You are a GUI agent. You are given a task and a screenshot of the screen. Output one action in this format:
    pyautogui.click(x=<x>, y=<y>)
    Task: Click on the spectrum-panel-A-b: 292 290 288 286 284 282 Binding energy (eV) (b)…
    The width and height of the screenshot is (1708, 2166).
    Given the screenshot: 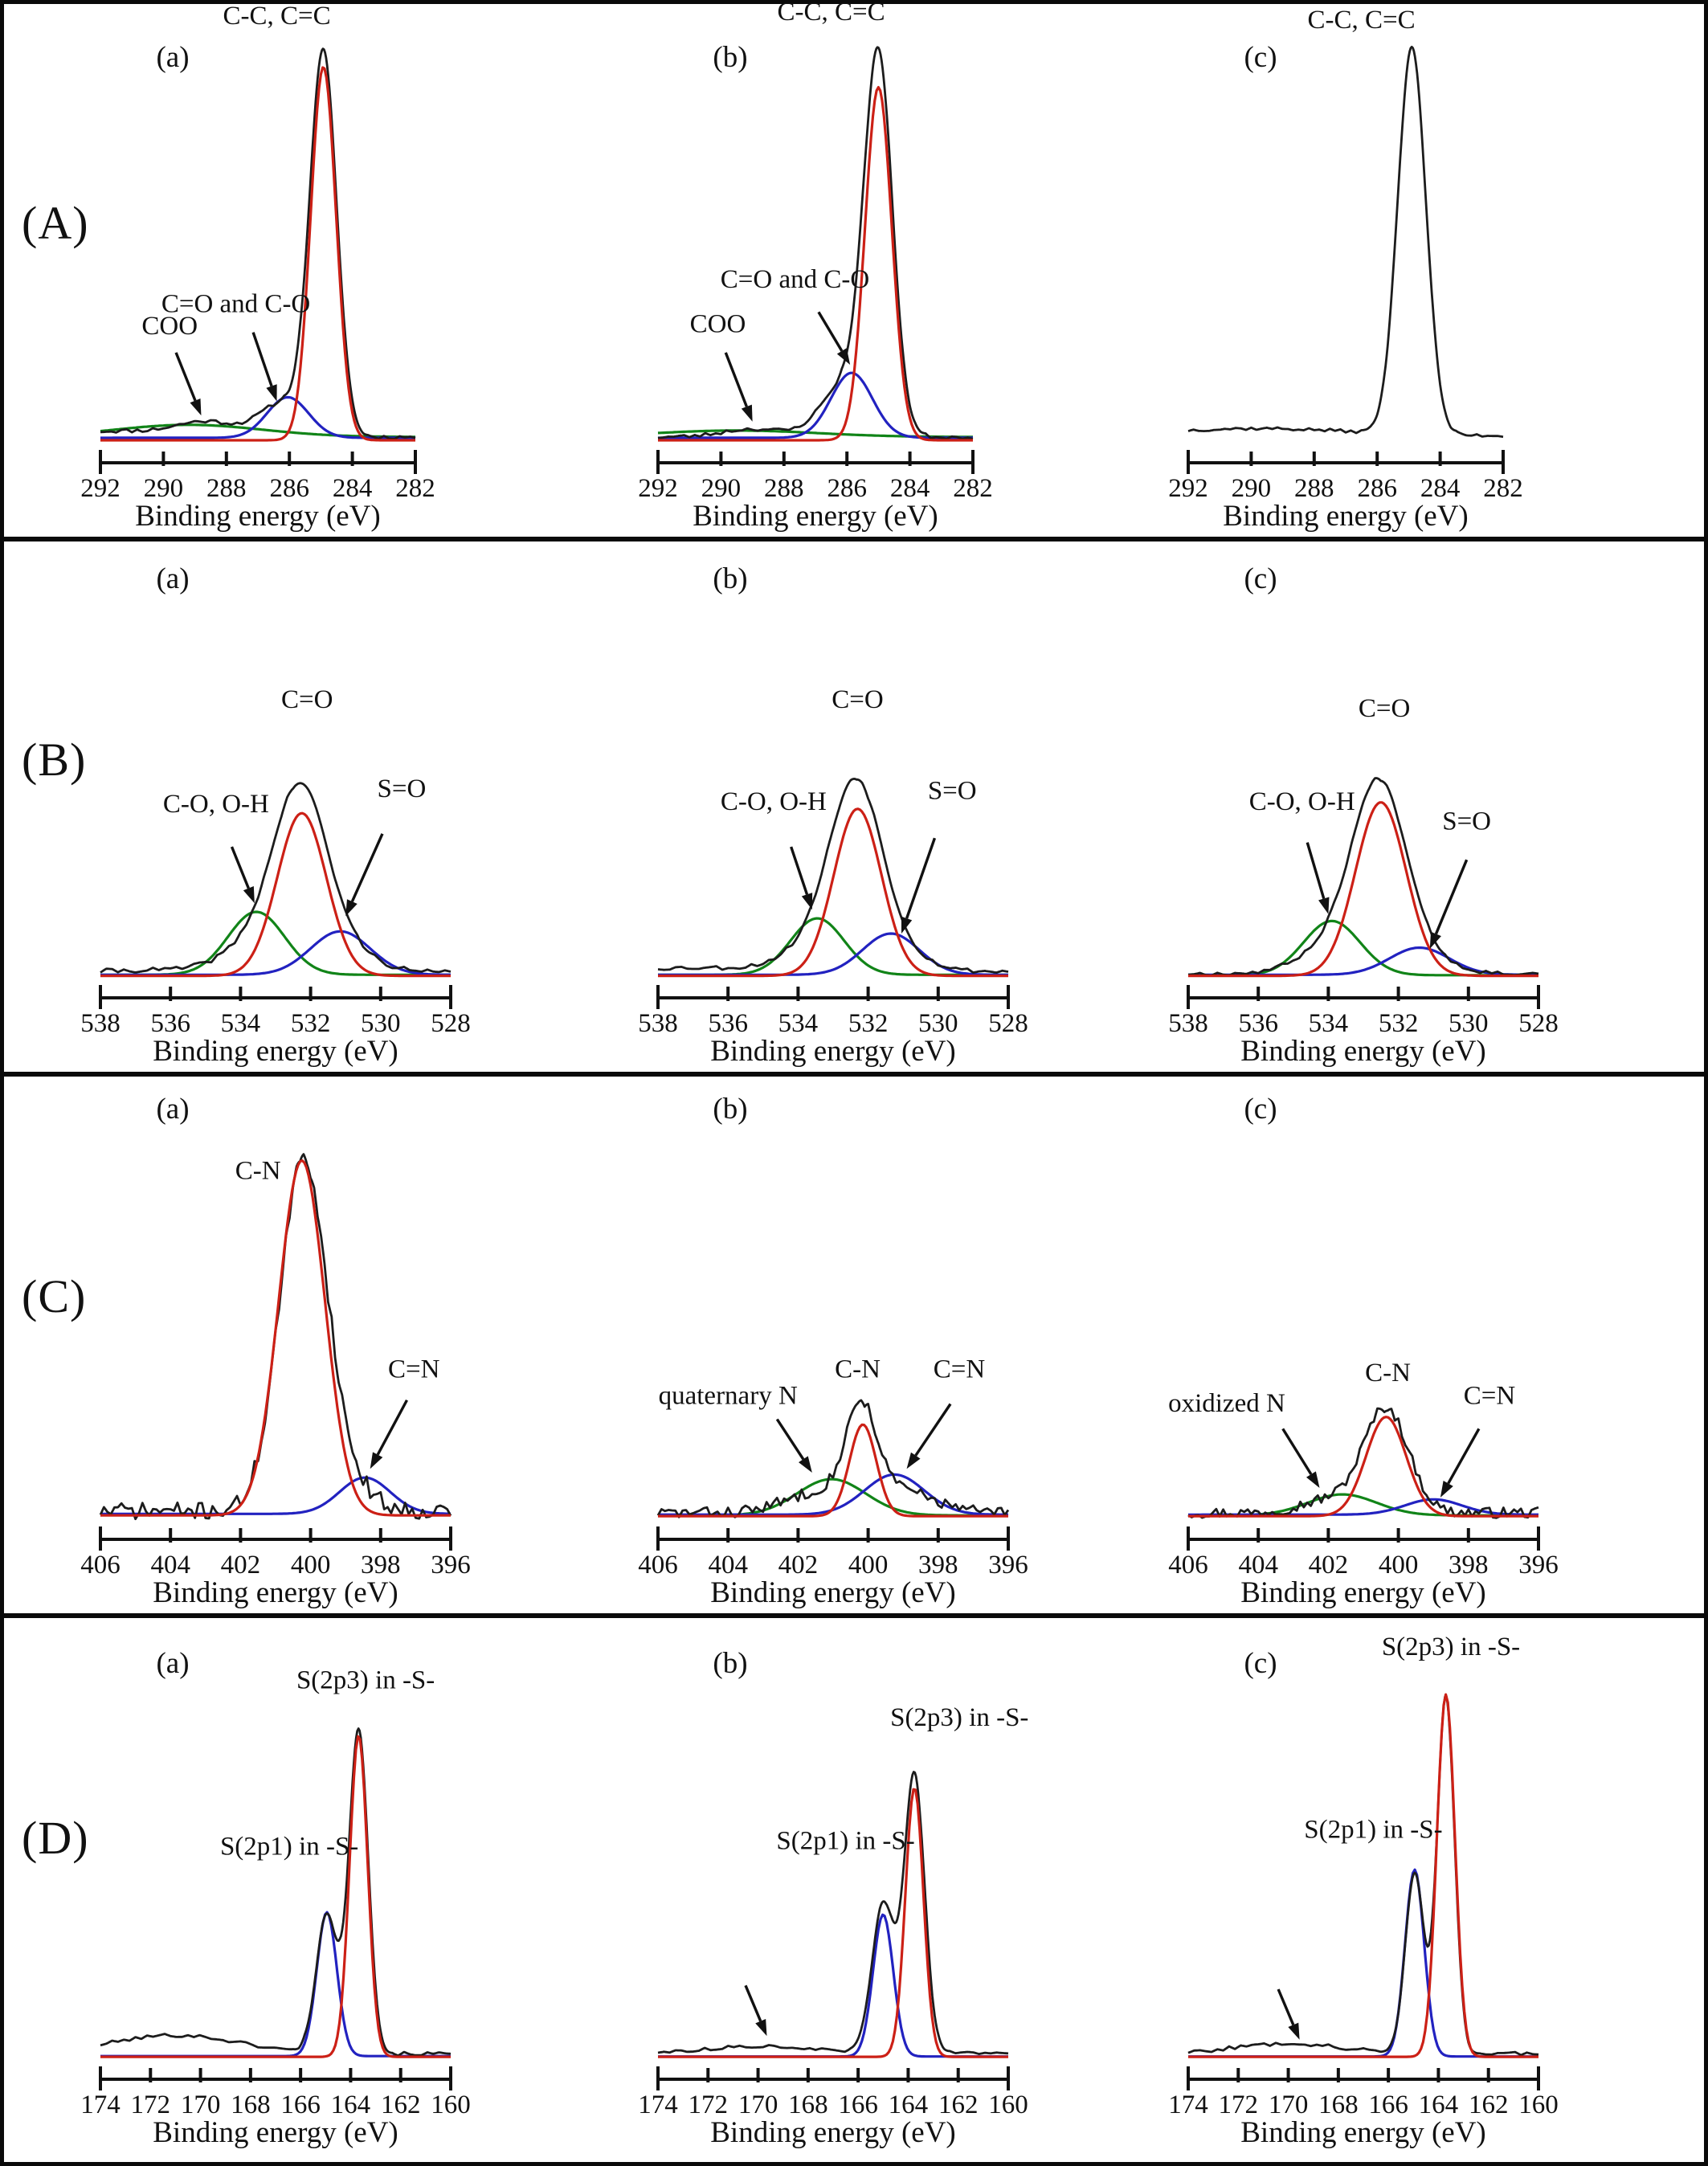 What is the action you would take?
    pyautogui.click(x=815, y=266)
    